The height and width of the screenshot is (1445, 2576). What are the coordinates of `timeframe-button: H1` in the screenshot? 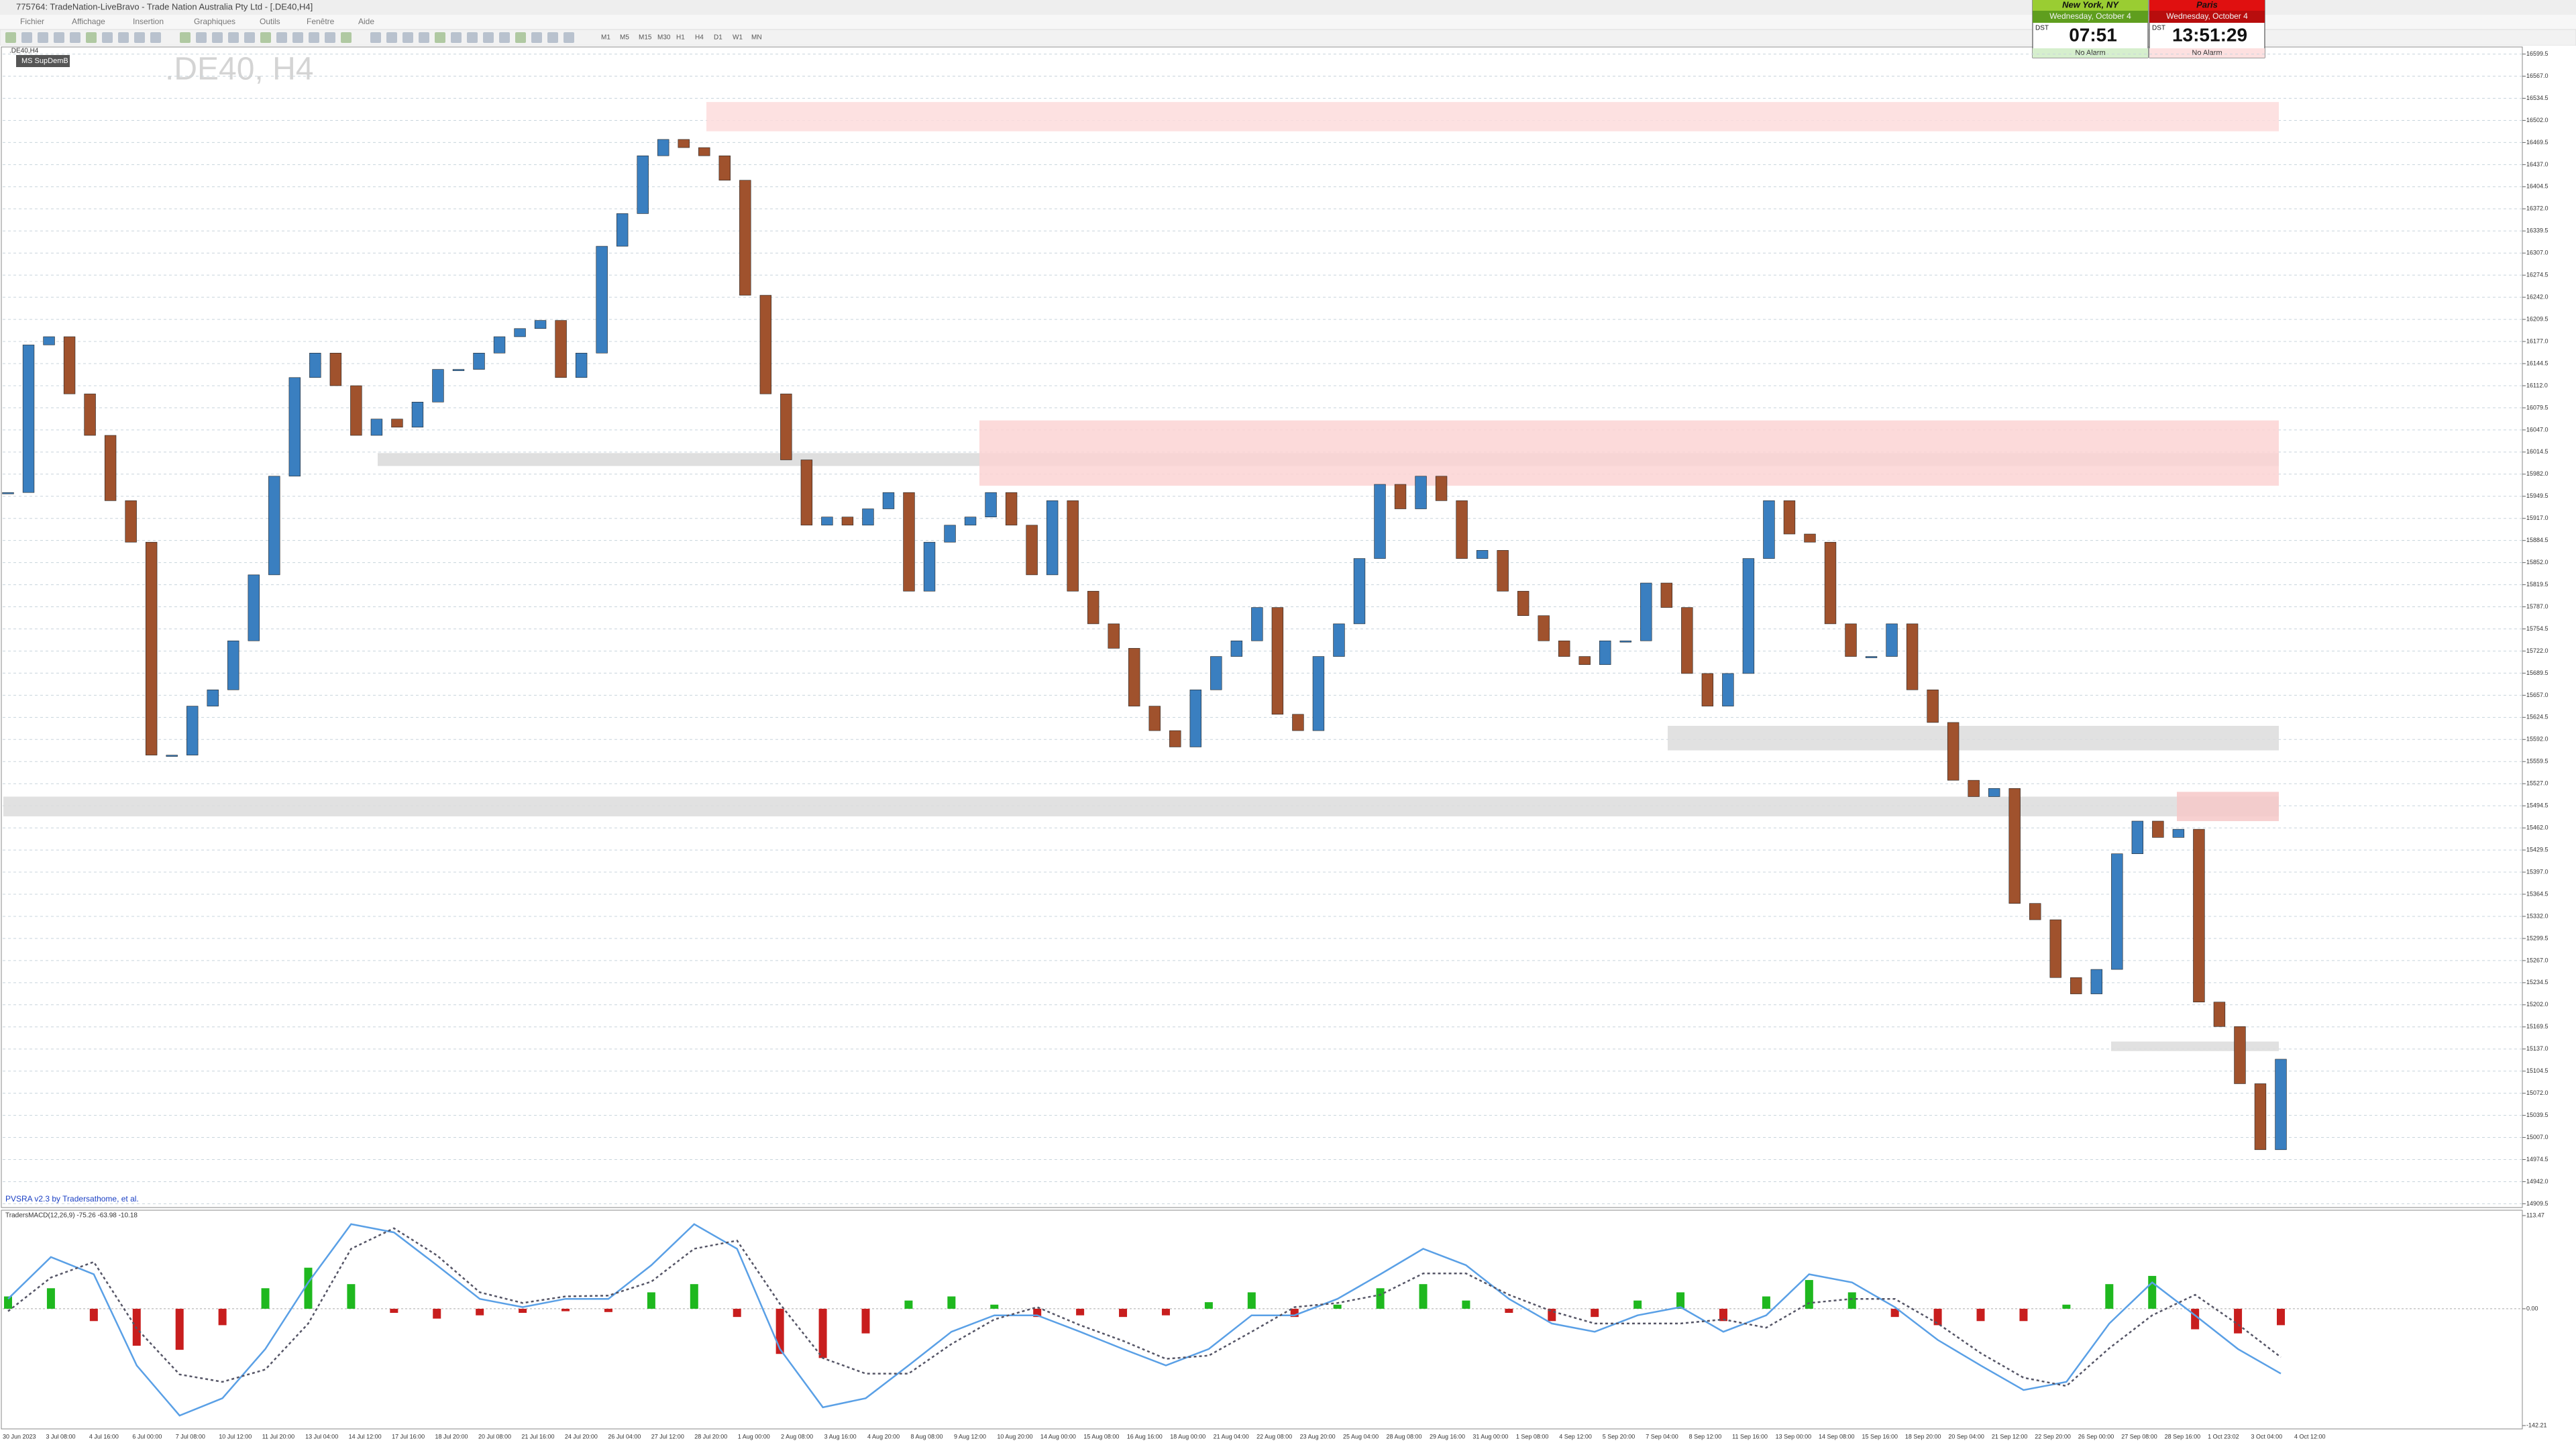 It's located at (680, 38).